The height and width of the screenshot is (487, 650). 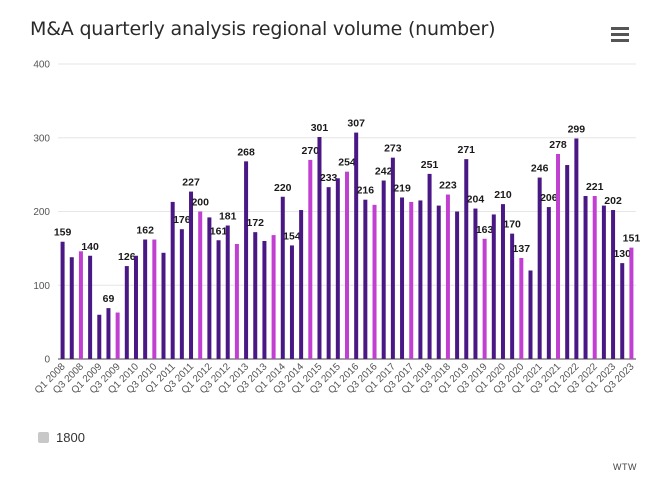 I want to click on data-label: 221, so click(x=595, y=187).